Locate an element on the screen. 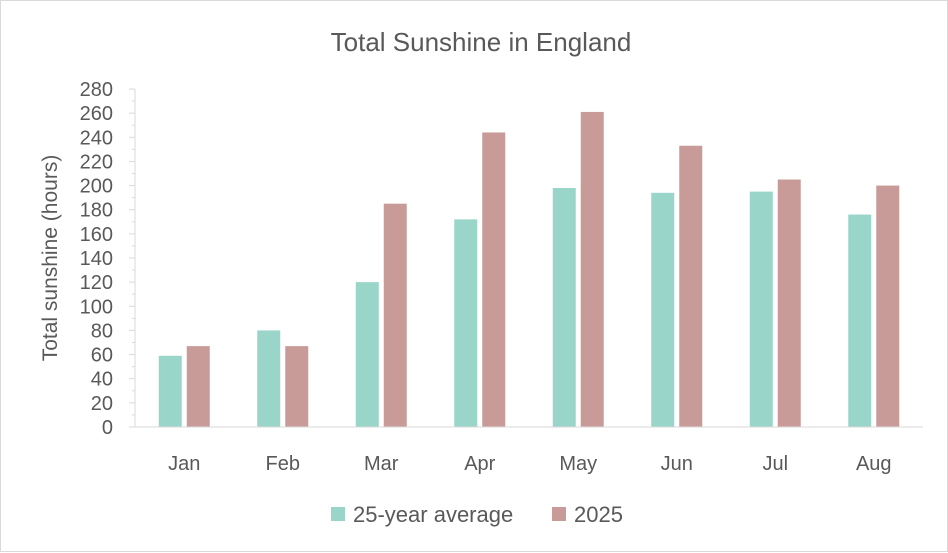 The height and width of the screenshot is (553, 948). y-tick-label: 220 is located at coordinates (96, 162).